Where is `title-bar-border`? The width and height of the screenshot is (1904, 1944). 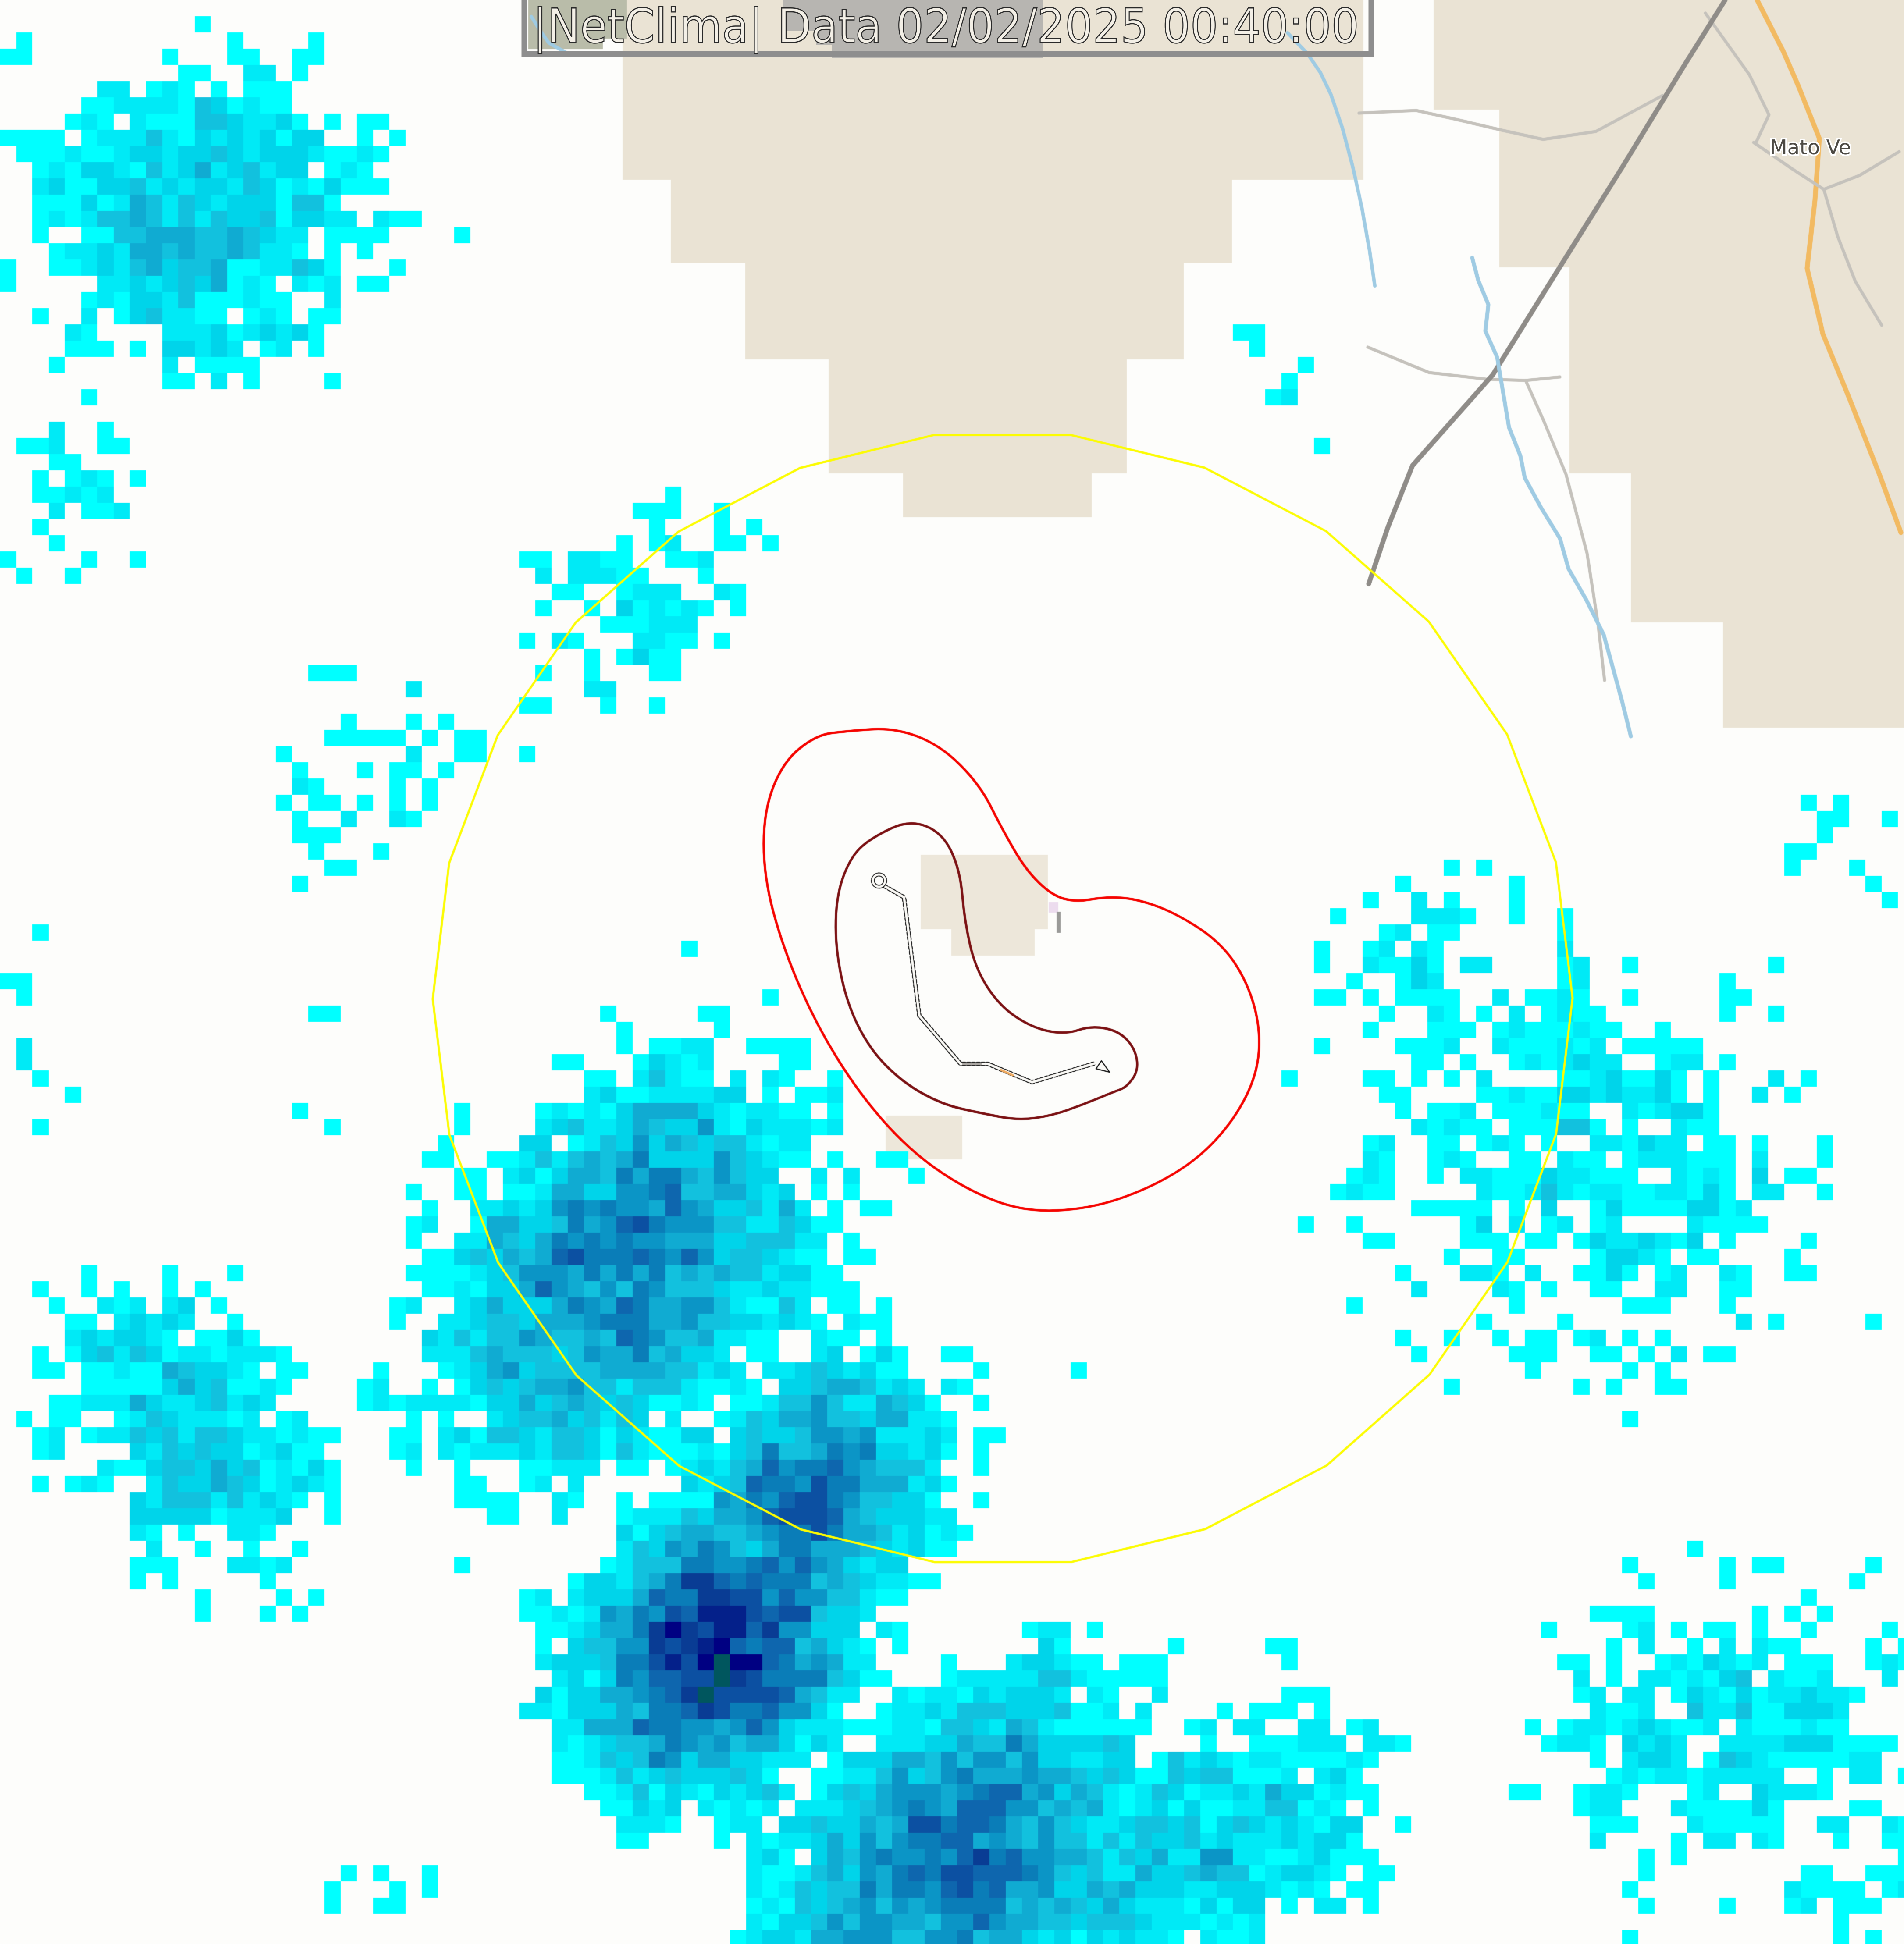
title-bar-border is located at coordinates (947, 28).